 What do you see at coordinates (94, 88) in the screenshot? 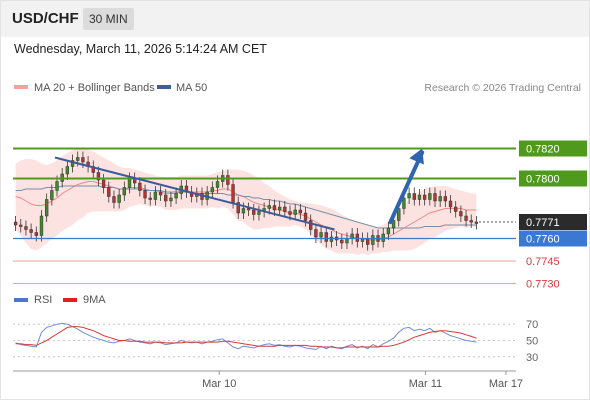
I see `legend-label-ma20: MA 20 + Bollinger Bands` at bounding box center [94, 88].